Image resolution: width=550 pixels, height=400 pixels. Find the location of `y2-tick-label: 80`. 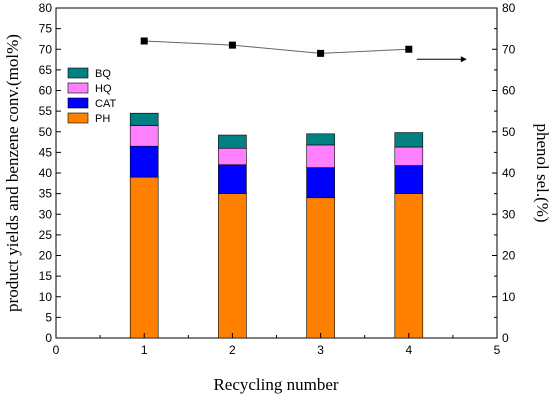

y2-tick-label: 80 is located at coordinates (509, 8).